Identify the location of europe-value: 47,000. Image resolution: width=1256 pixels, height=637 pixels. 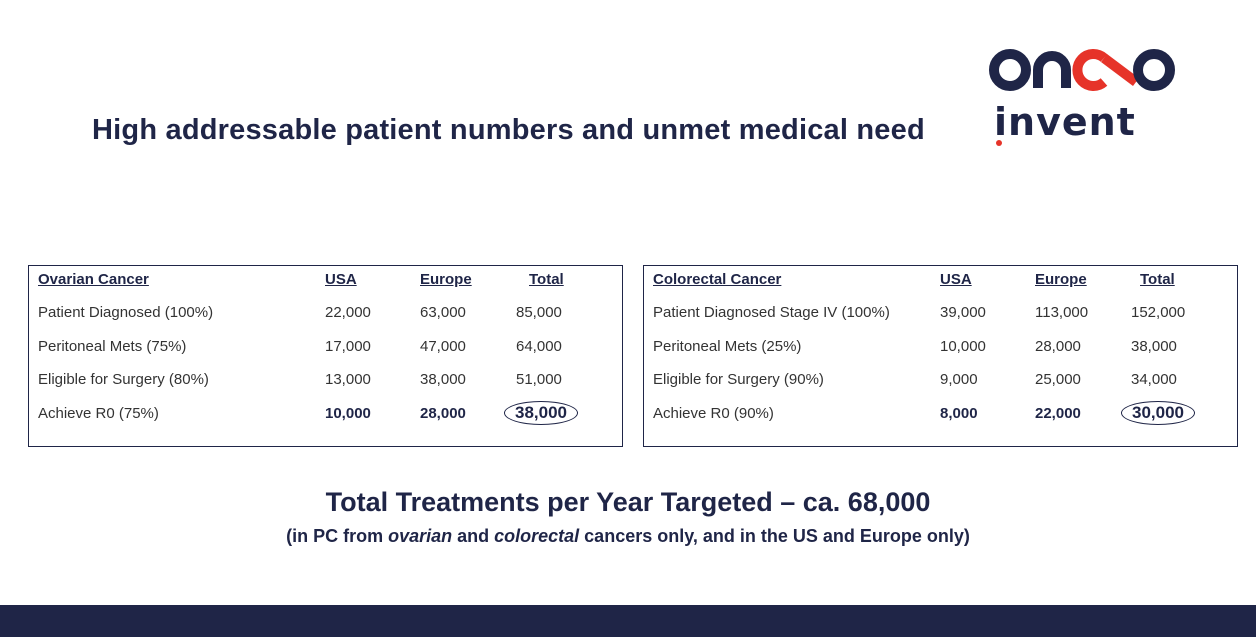
(443, 346).